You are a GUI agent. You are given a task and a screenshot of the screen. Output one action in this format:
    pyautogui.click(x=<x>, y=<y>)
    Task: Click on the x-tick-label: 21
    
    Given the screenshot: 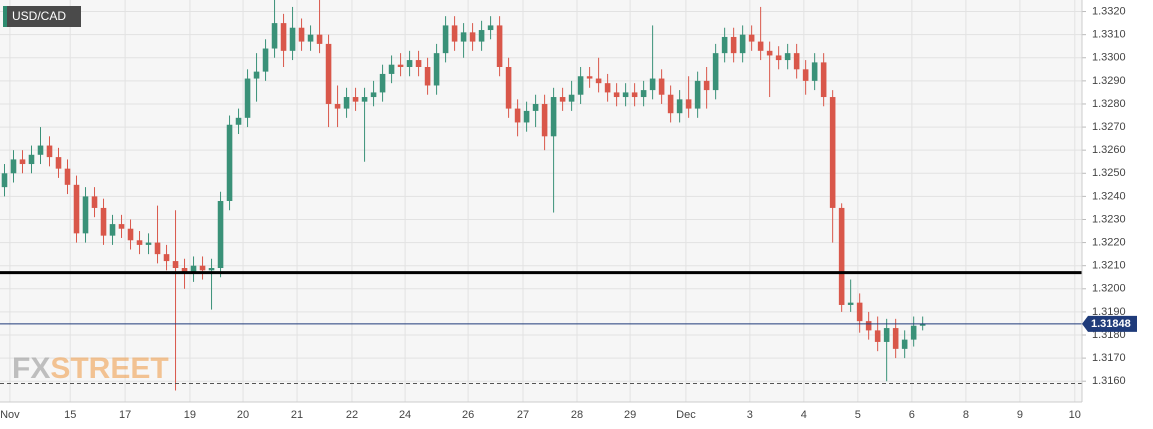 What is the action you would take?
    pyautogui.click(x=297, y=415)
    